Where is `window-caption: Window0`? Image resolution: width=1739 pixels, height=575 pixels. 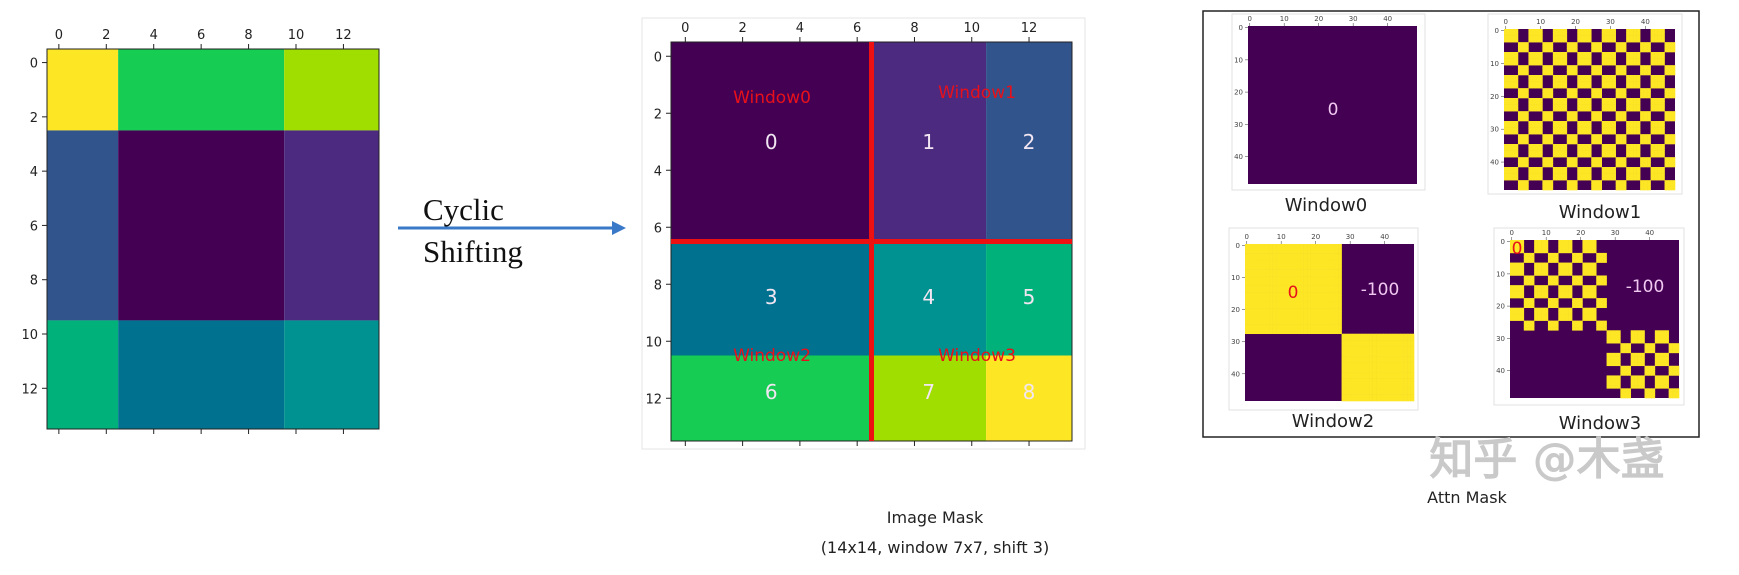 window-caption: Window0 is located at coordinates (1326, 205).